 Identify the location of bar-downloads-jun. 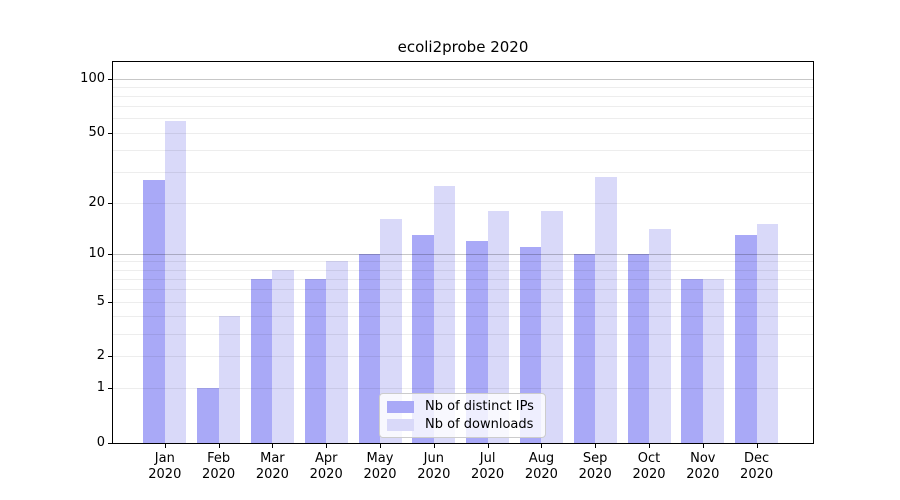
(444, 314).